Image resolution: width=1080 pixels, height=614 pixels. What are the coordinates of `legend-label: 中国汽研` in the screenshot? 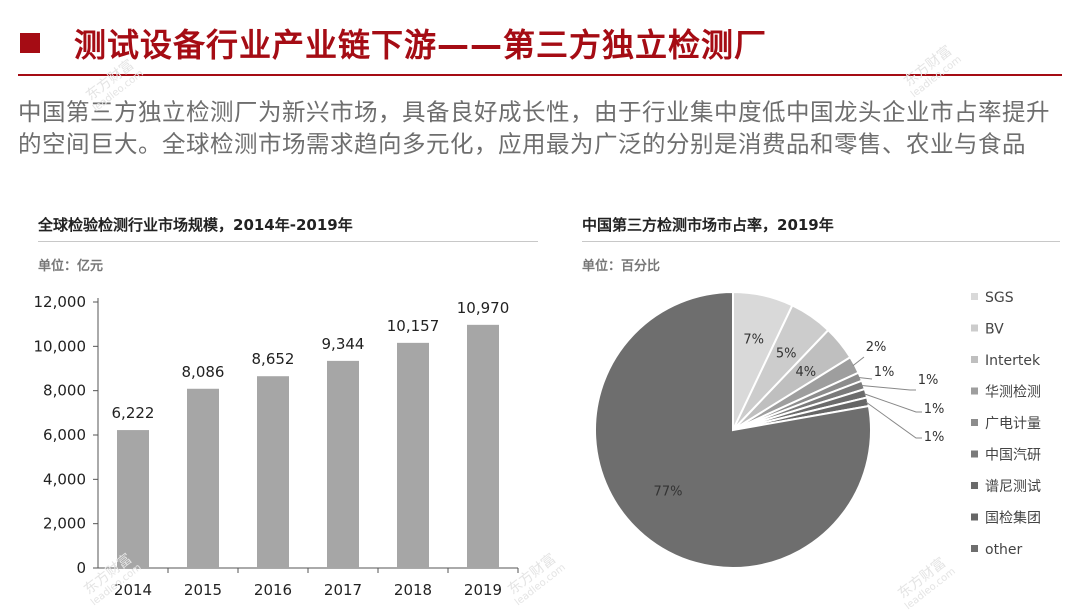 It's located at (1013, 456).